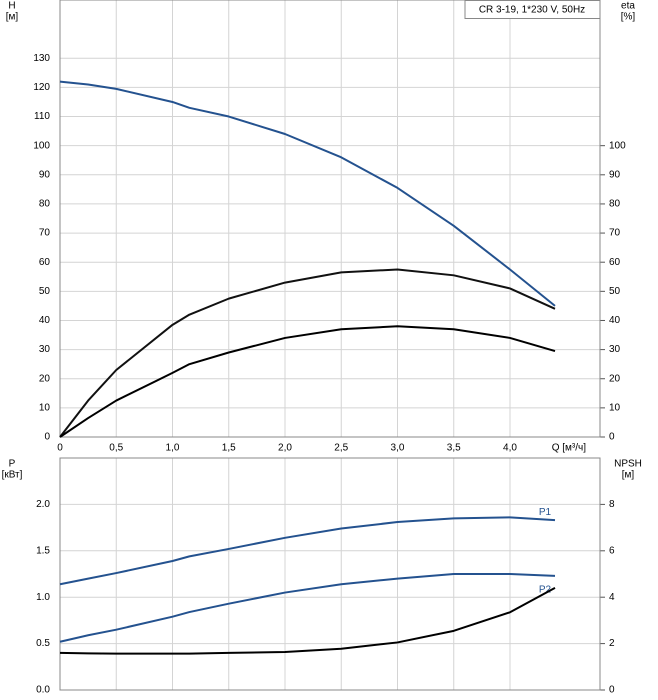 The image size is (658, 700). Describe the element at coordinates (45, 378) in the screenshot. I see `y-tick-label: 20` at that location.